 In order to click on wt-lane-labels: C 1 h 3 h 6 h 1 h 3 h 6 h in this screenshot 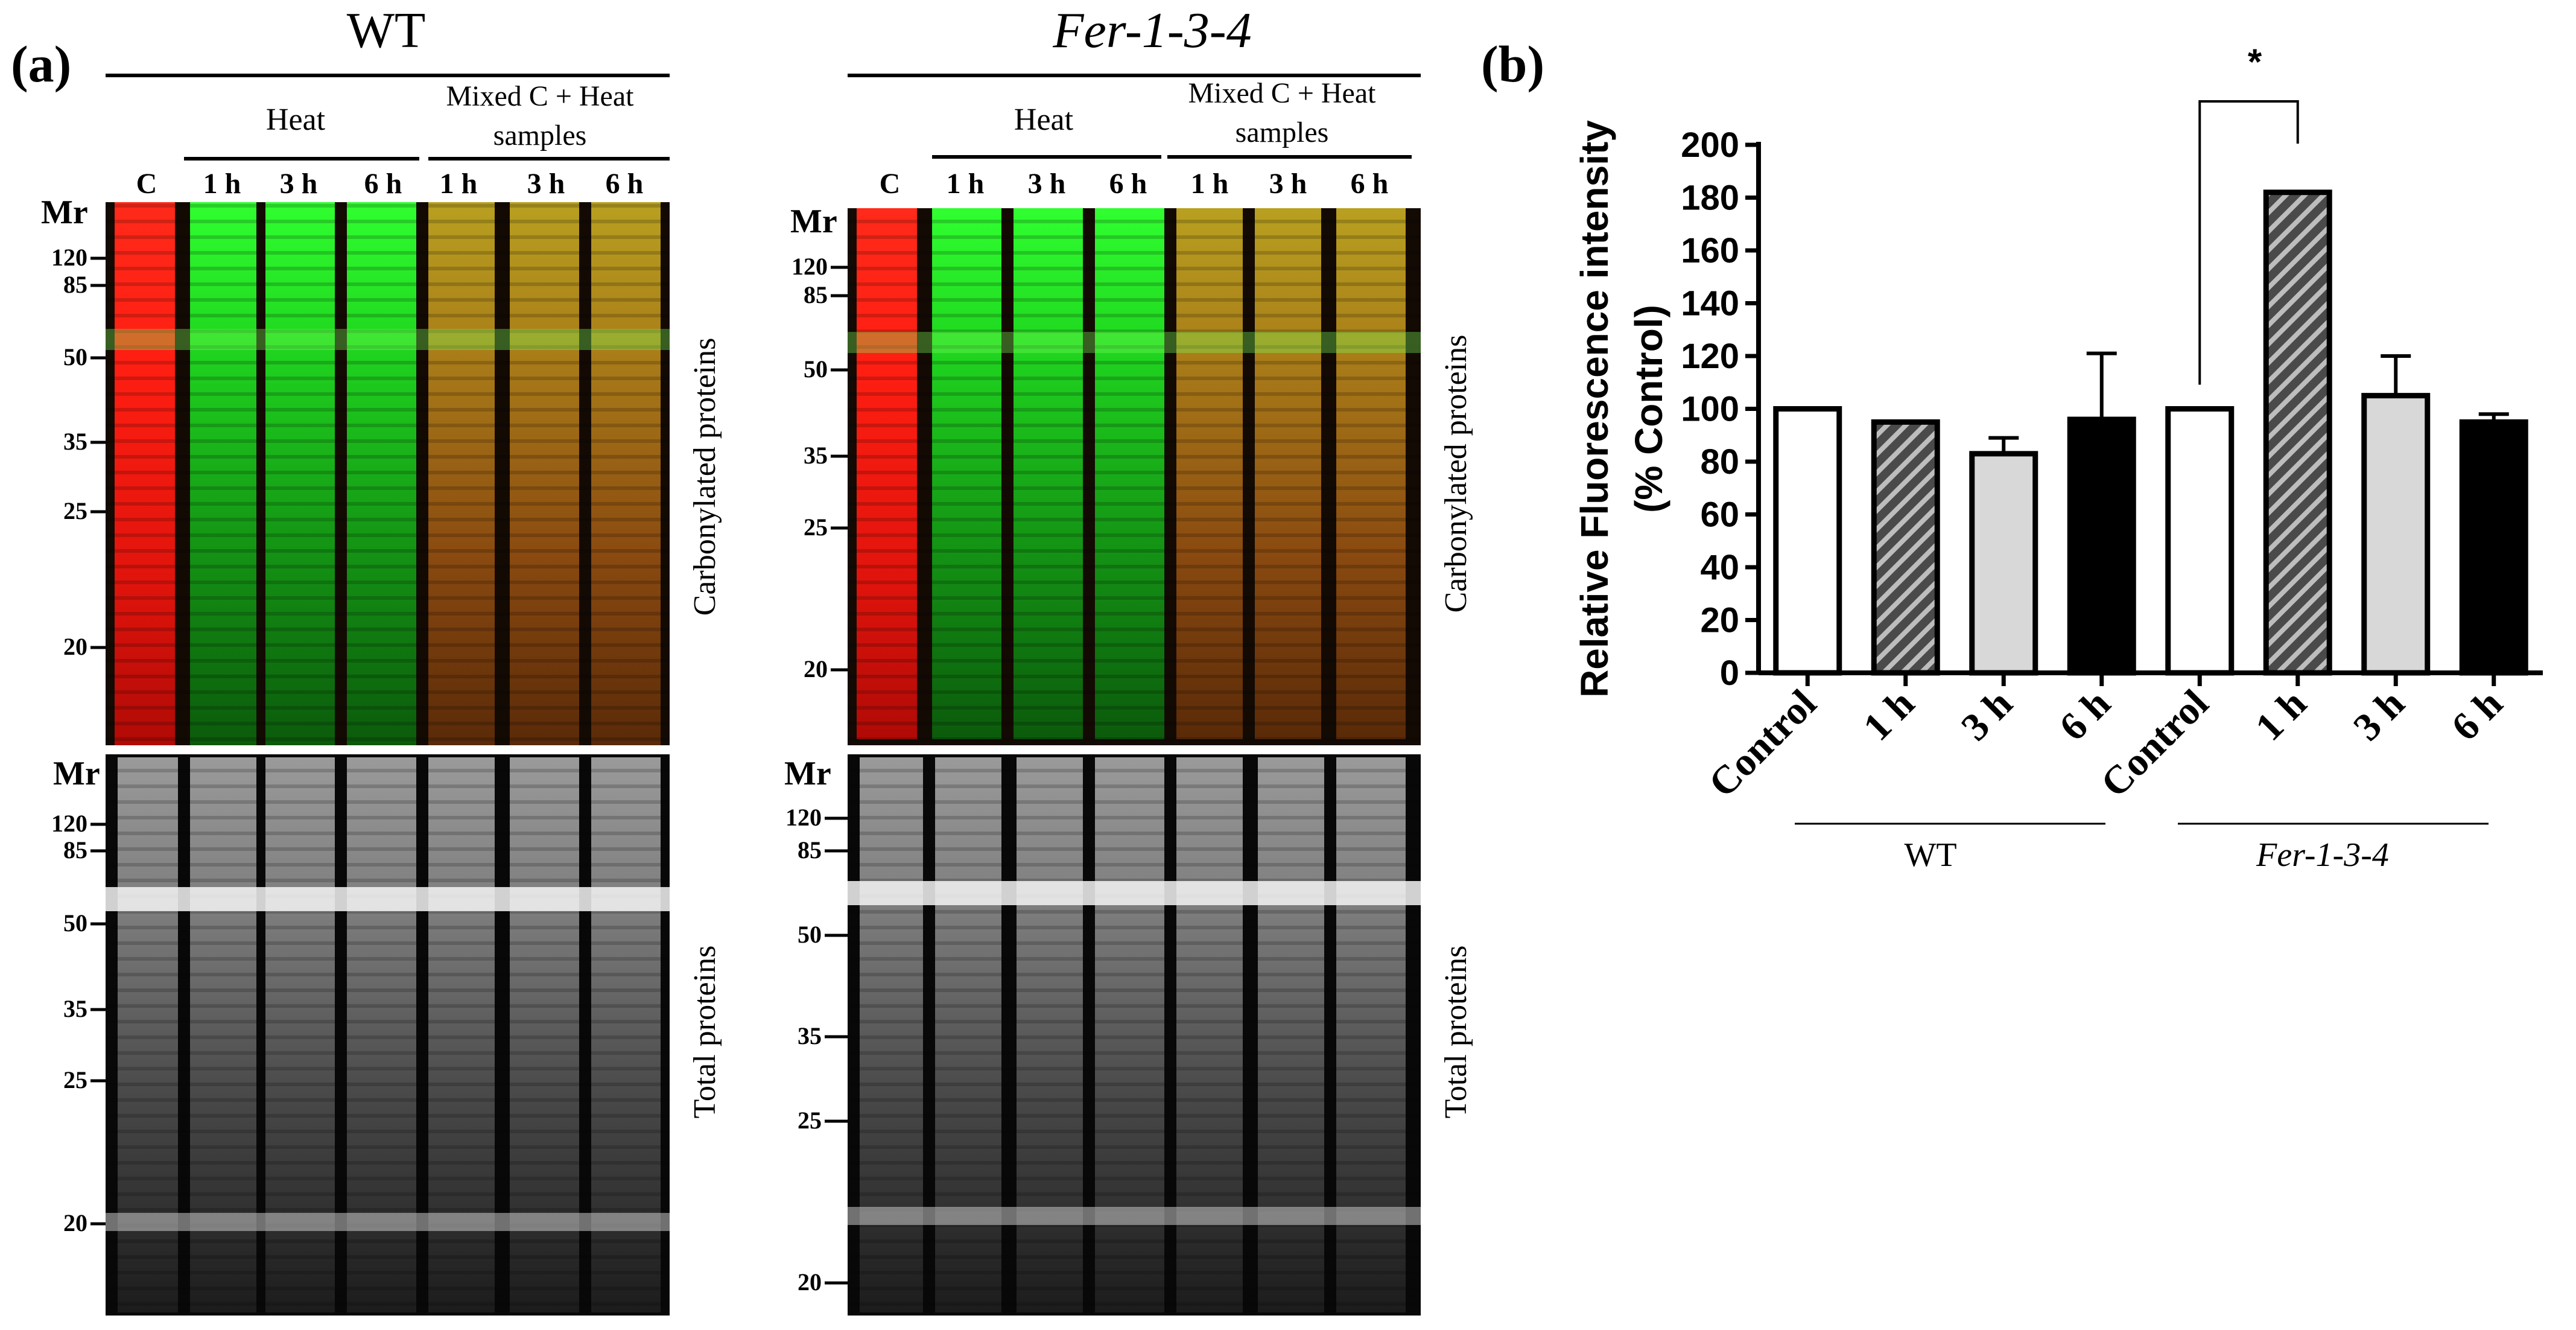, I will do `click(390, 184)`.